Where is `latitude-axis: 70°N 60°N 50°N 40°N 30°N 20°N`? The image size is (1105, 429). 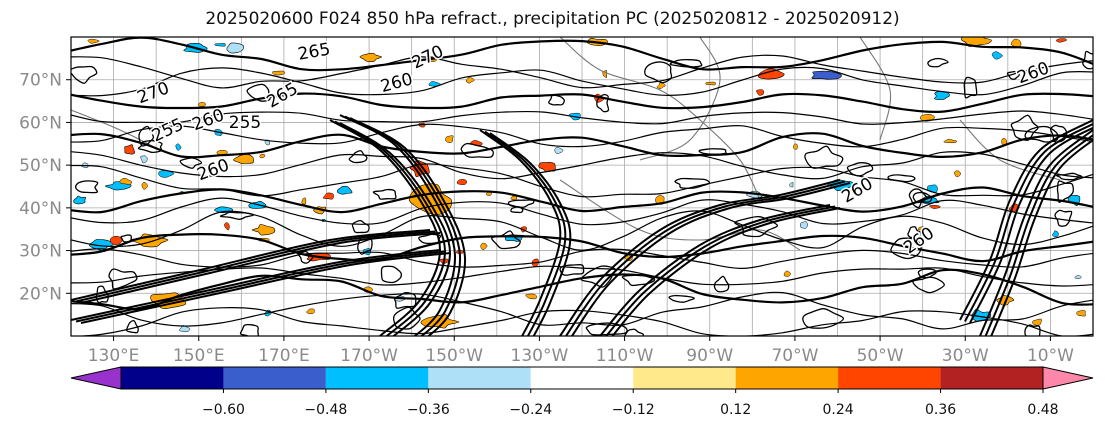
latitude-axis: 70°N 60°N 50°N 40°N 30°N 20°N is located at coordinates (45, 187).